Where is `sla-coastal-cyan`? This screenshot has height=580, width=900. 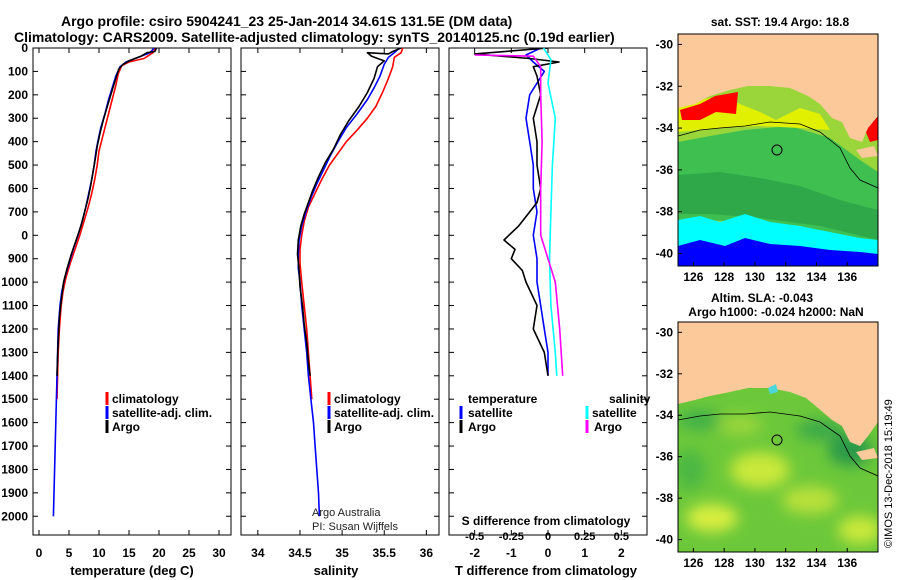
sla-coastal-cyan is located at coordinates (773, 389).